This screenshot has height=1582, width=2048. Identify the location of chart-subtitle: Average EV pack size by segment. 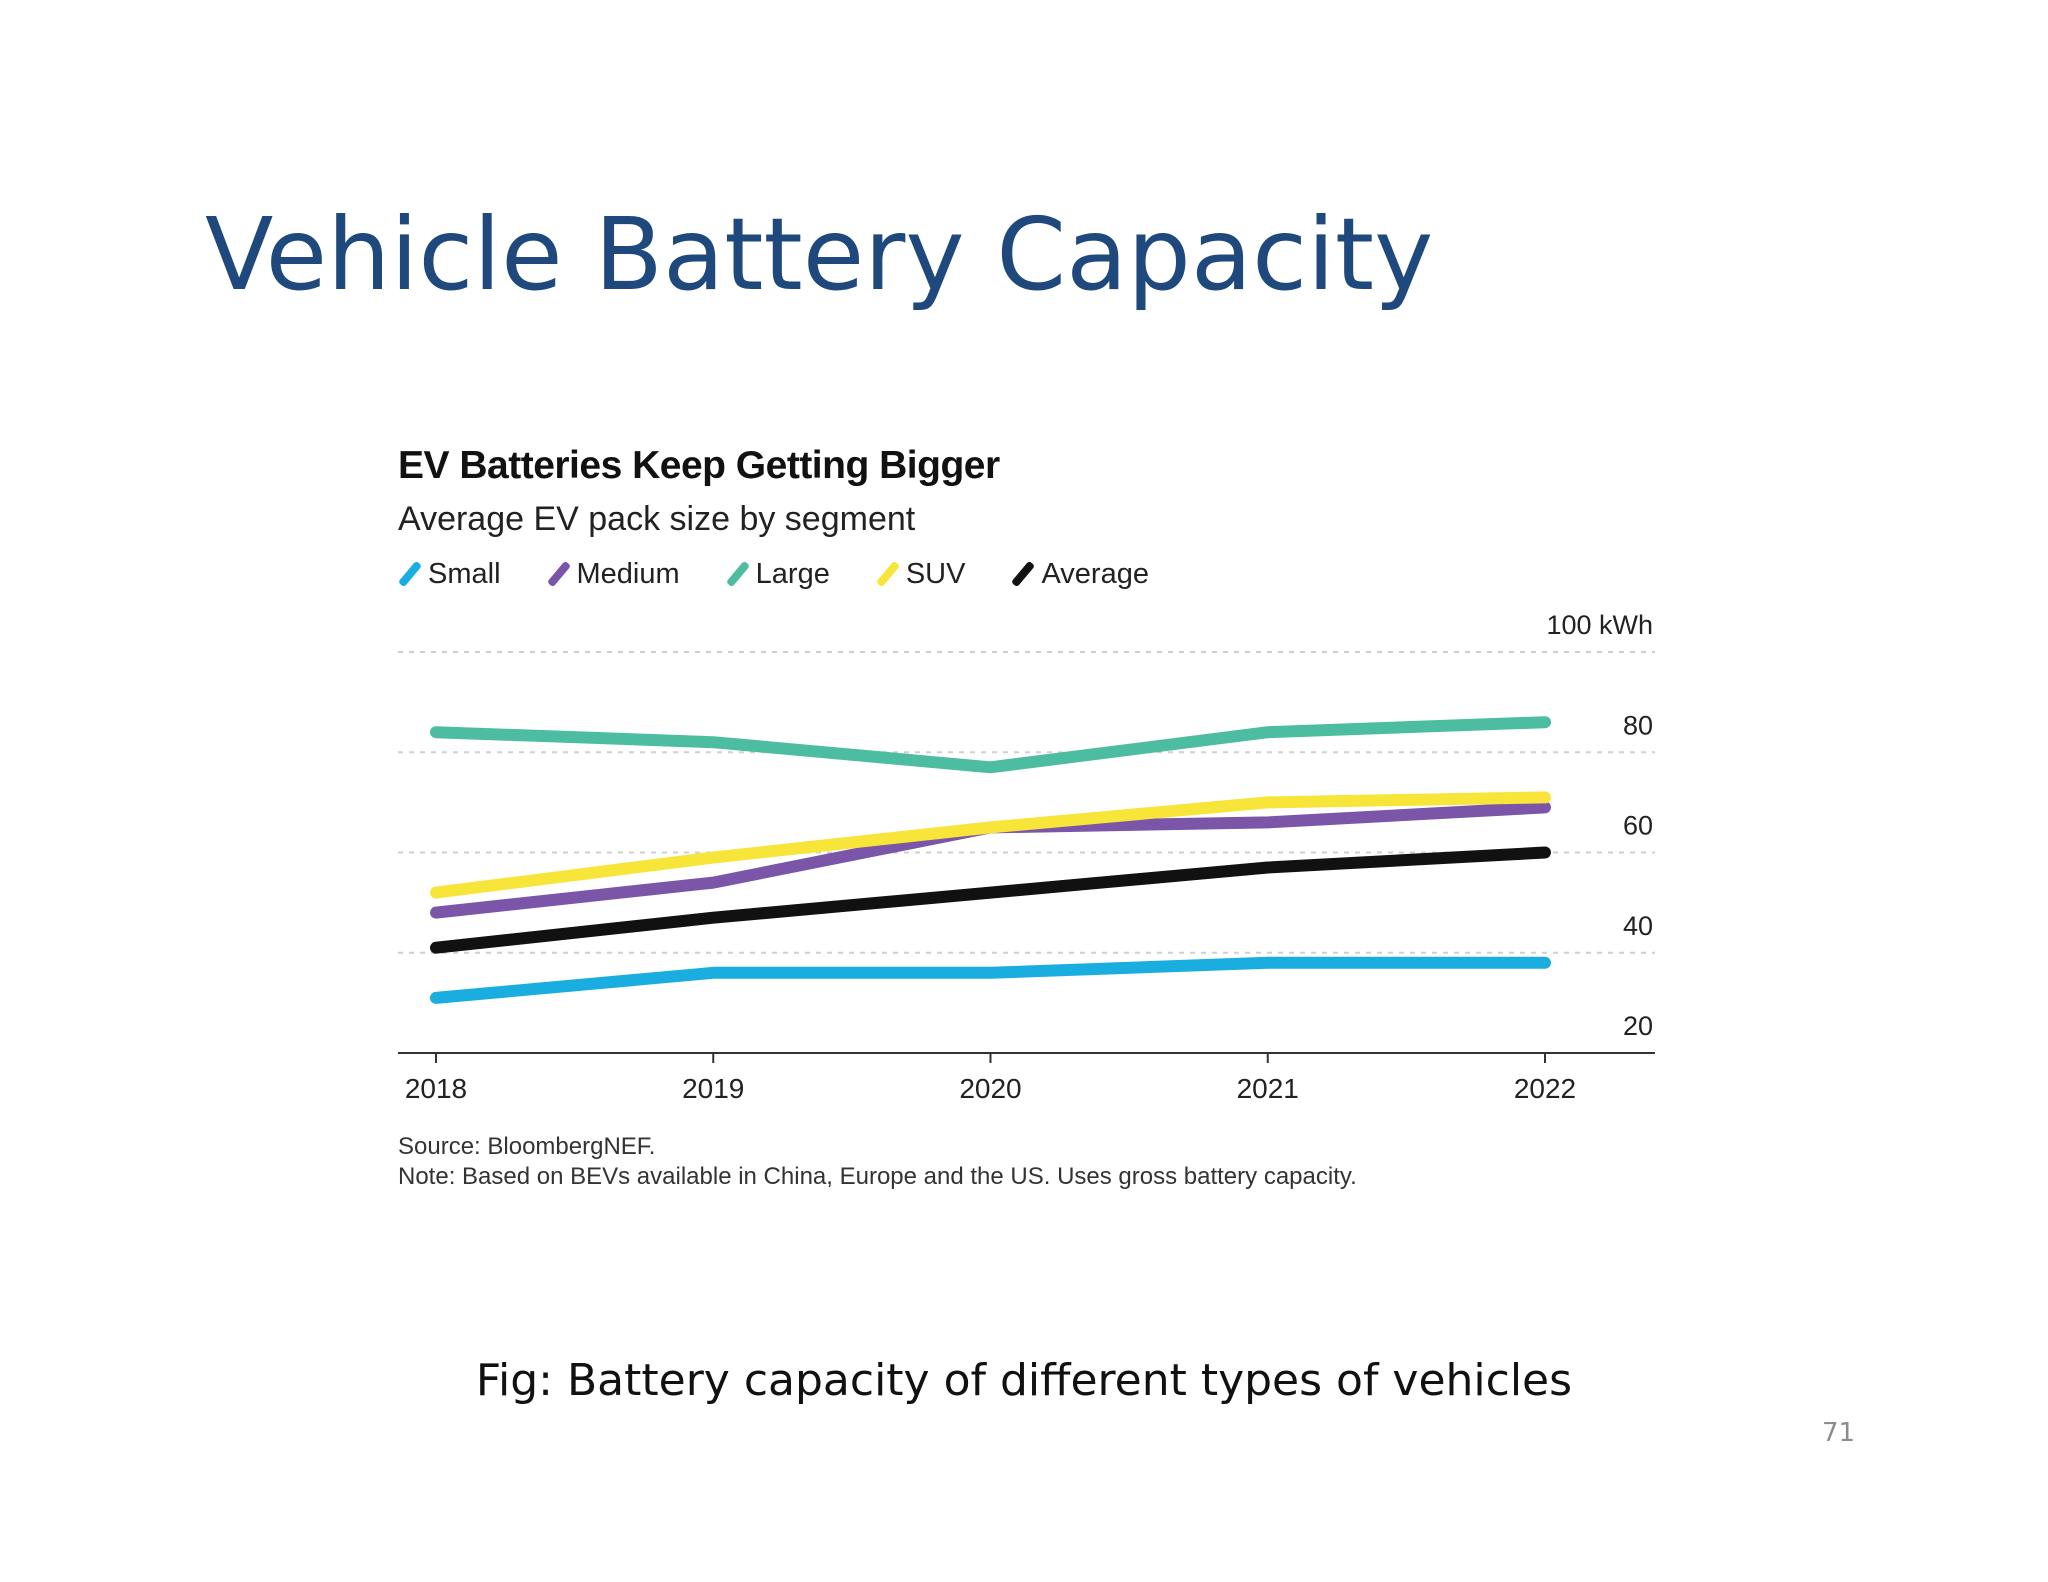
(657, 519).